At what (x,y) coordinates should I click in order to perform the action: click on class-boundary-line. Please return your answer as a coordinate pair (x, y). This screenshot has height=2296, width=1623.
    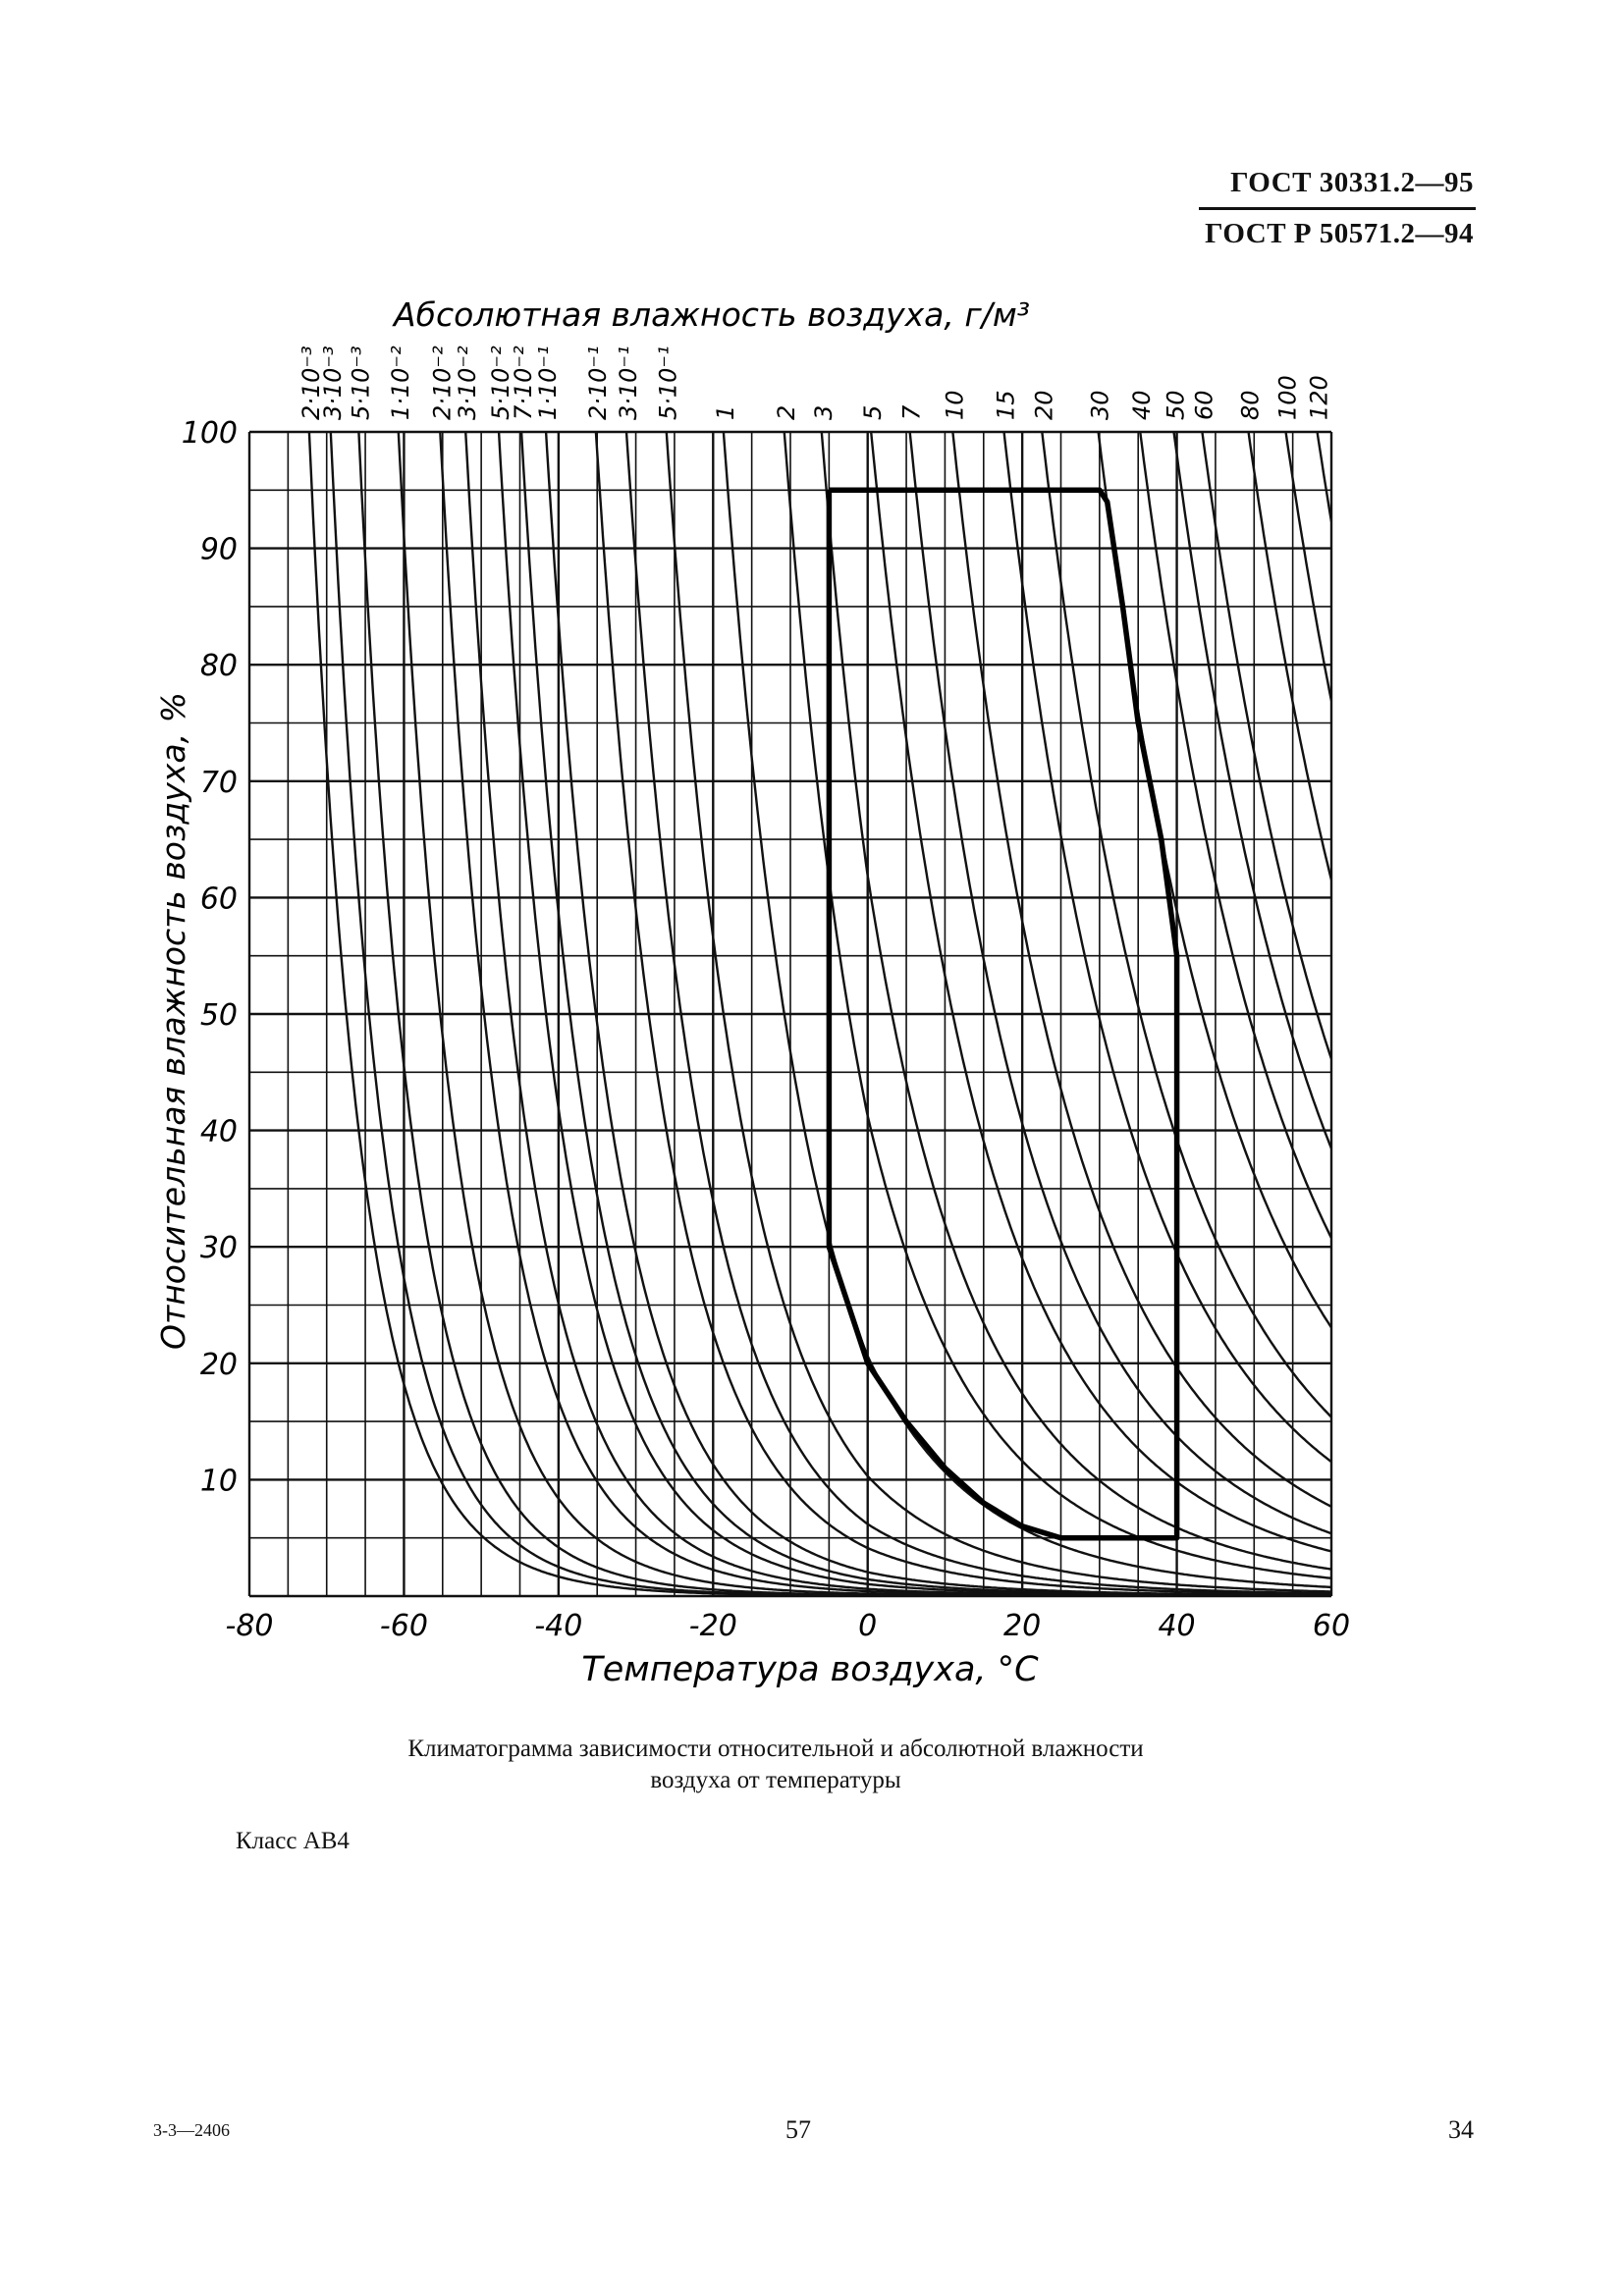
    Looking at the image, I should click on (1003, 1014).